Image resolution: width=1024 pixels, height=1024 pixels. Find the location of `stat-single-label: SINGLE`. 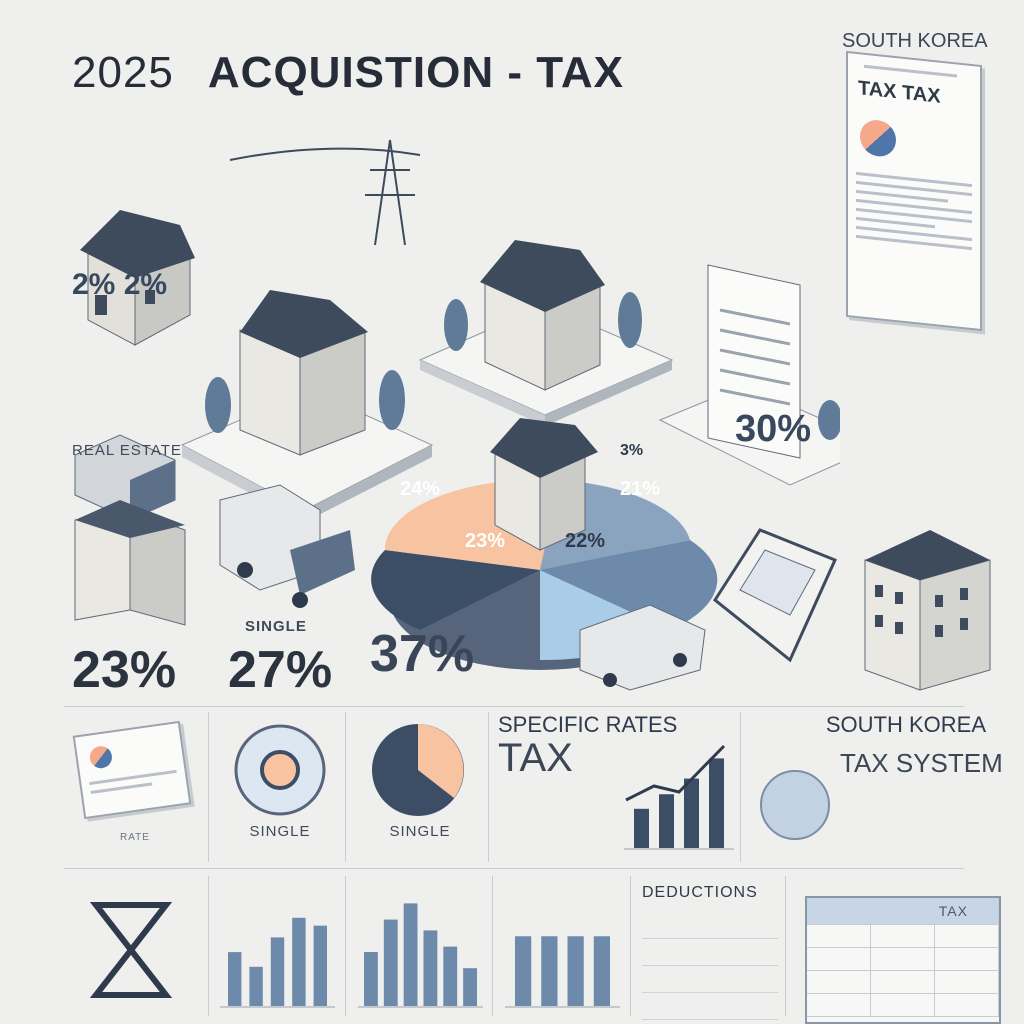

stat-single-label: SINGLE is located at coordinates (276, 626).